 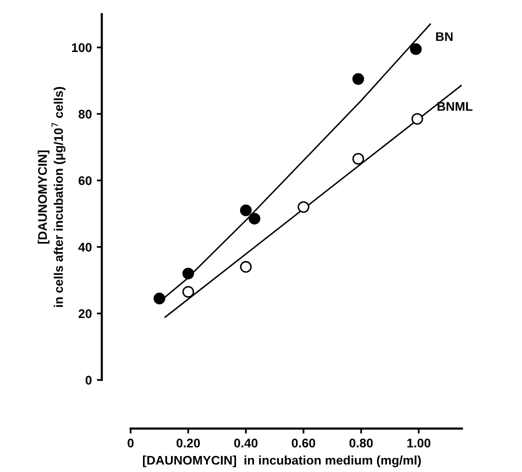 What do you see at coordinates (444, 36) in the screenshot?
I see `series-label: BN` at bounding box center [444, 36].